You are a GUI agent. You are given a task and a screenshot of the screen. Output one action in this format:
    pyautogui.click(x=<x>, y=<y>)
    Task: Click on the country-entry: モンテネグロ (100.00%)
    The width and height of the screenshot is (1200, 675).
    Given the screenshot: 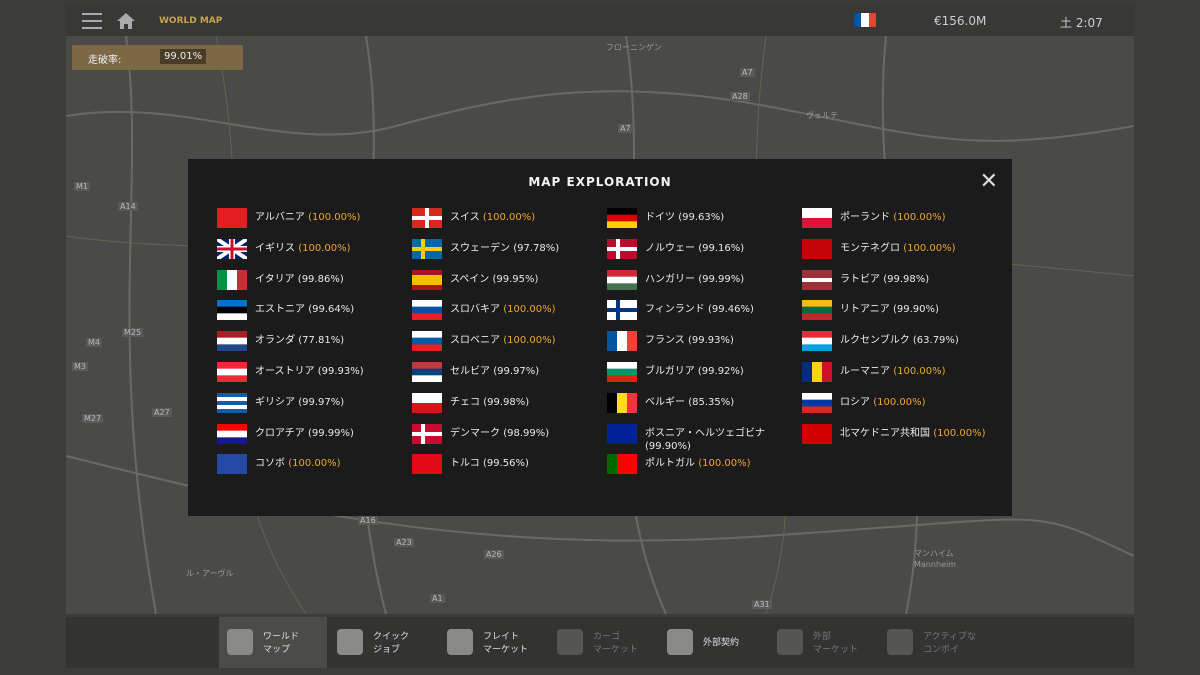 What is the action you would take?
    pyautogui.click(x=916, y=248)
    